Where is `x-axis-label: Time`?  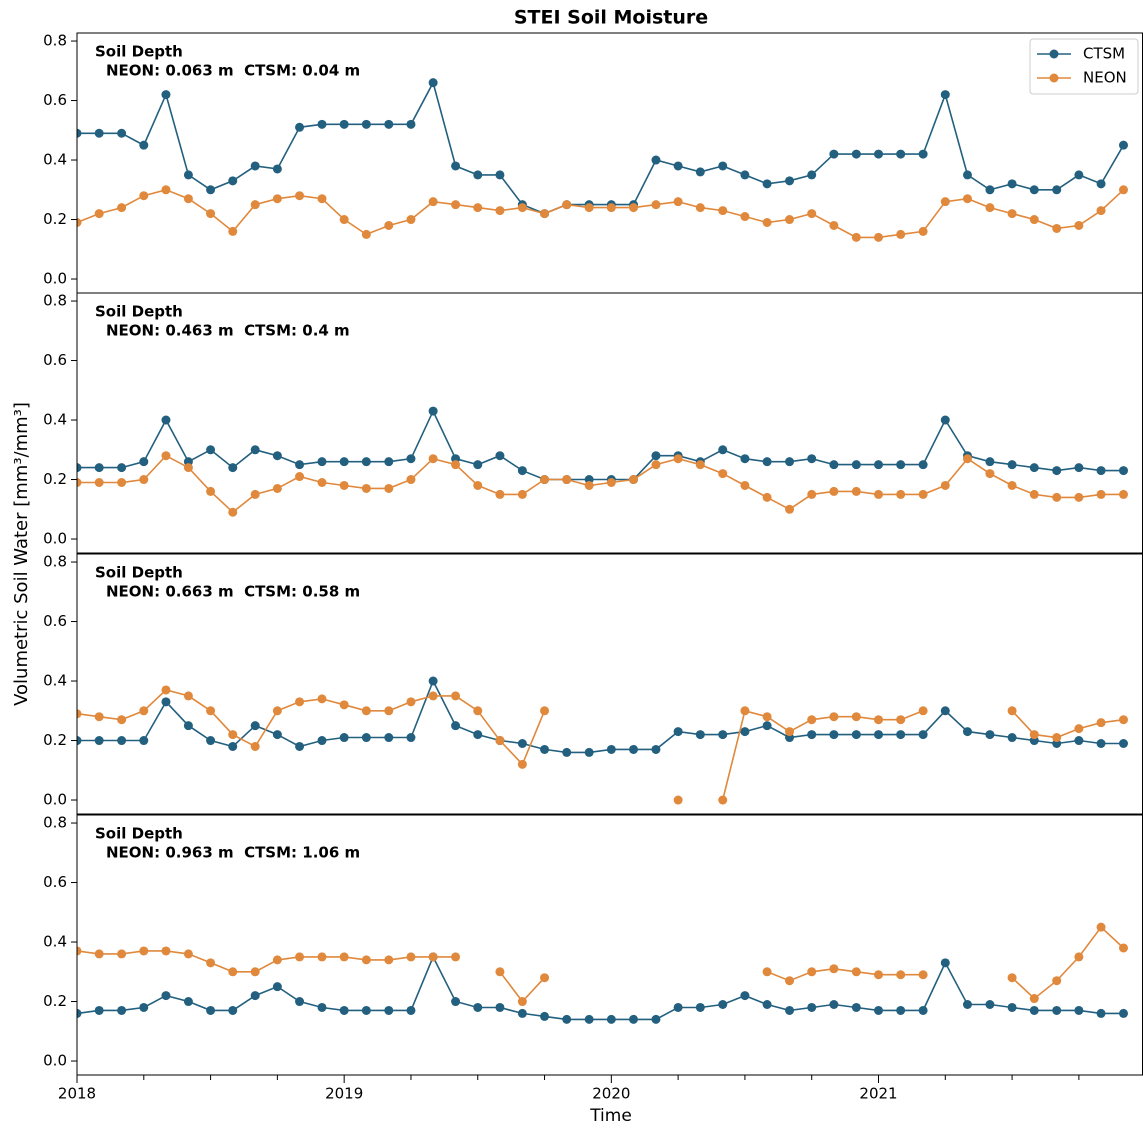
x-axis-label: Time is located at coordinates (610, 1116).